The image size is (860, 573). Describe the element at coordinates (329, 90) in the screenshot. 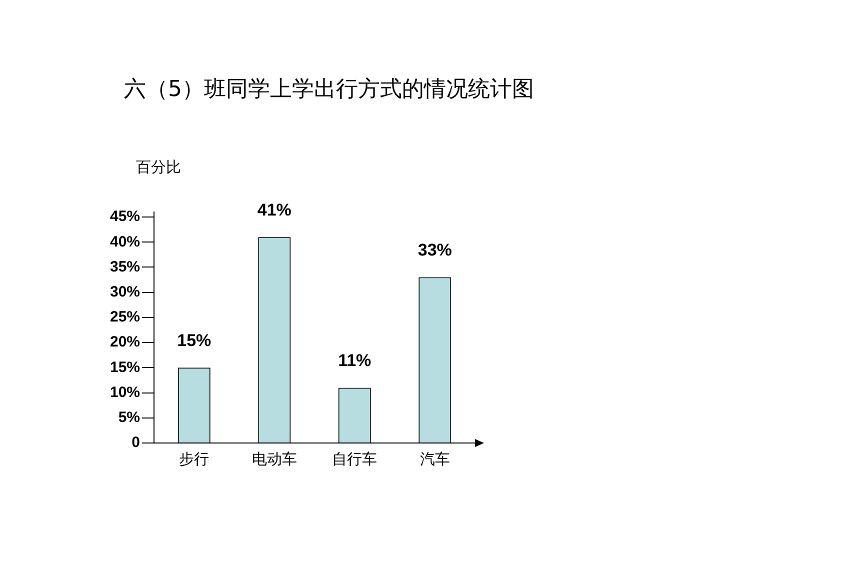

I see `chart-title: 六（5）班同学上学出行方式的情况统计图` at that location.